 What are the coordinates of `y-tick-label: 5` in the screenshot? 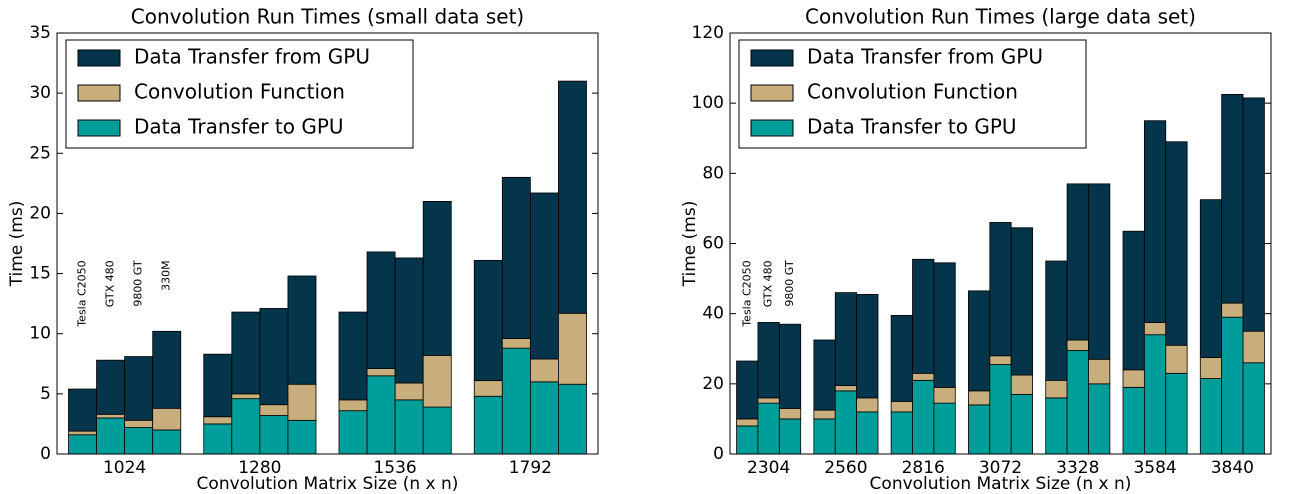 It's located at (45, 394).